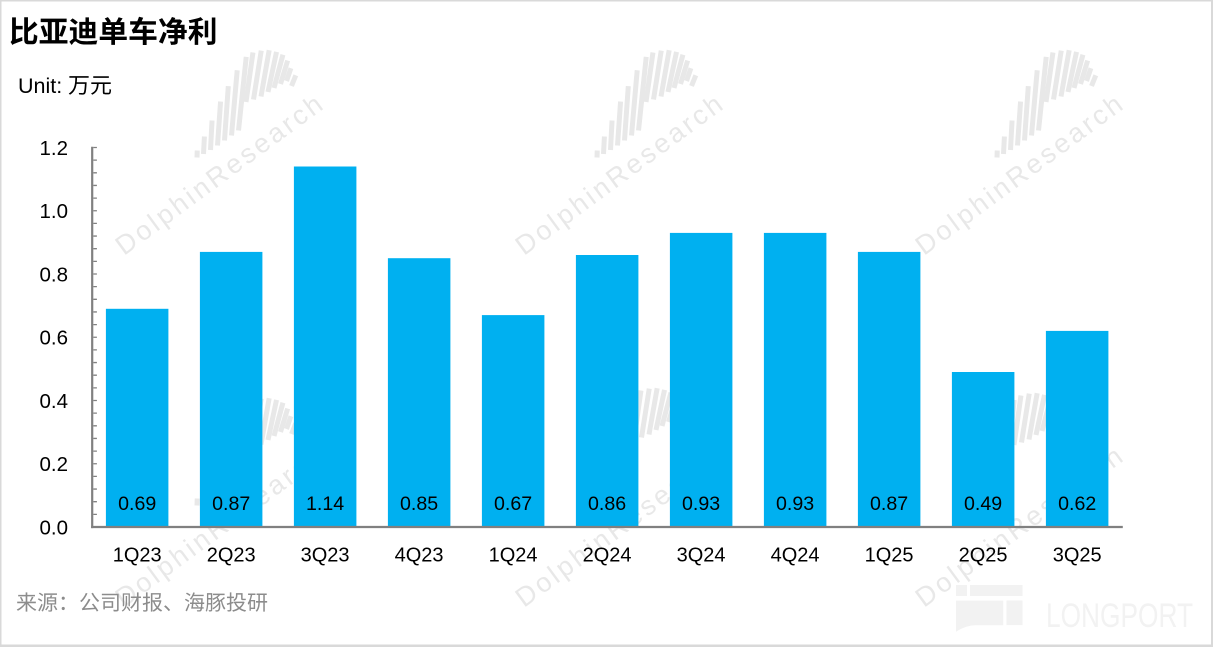 The height and width of the screenshot is (647, 1213). I want to click on svg-text: 2Q23, so click(231, 556).